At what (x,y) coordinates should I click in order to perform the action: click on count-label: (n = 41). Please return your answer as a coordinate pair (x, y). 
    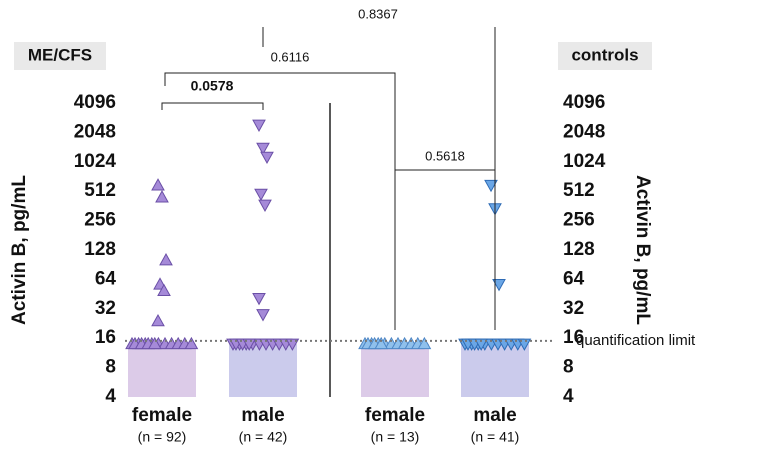
    Looking at the image, I should click on (495, 437).